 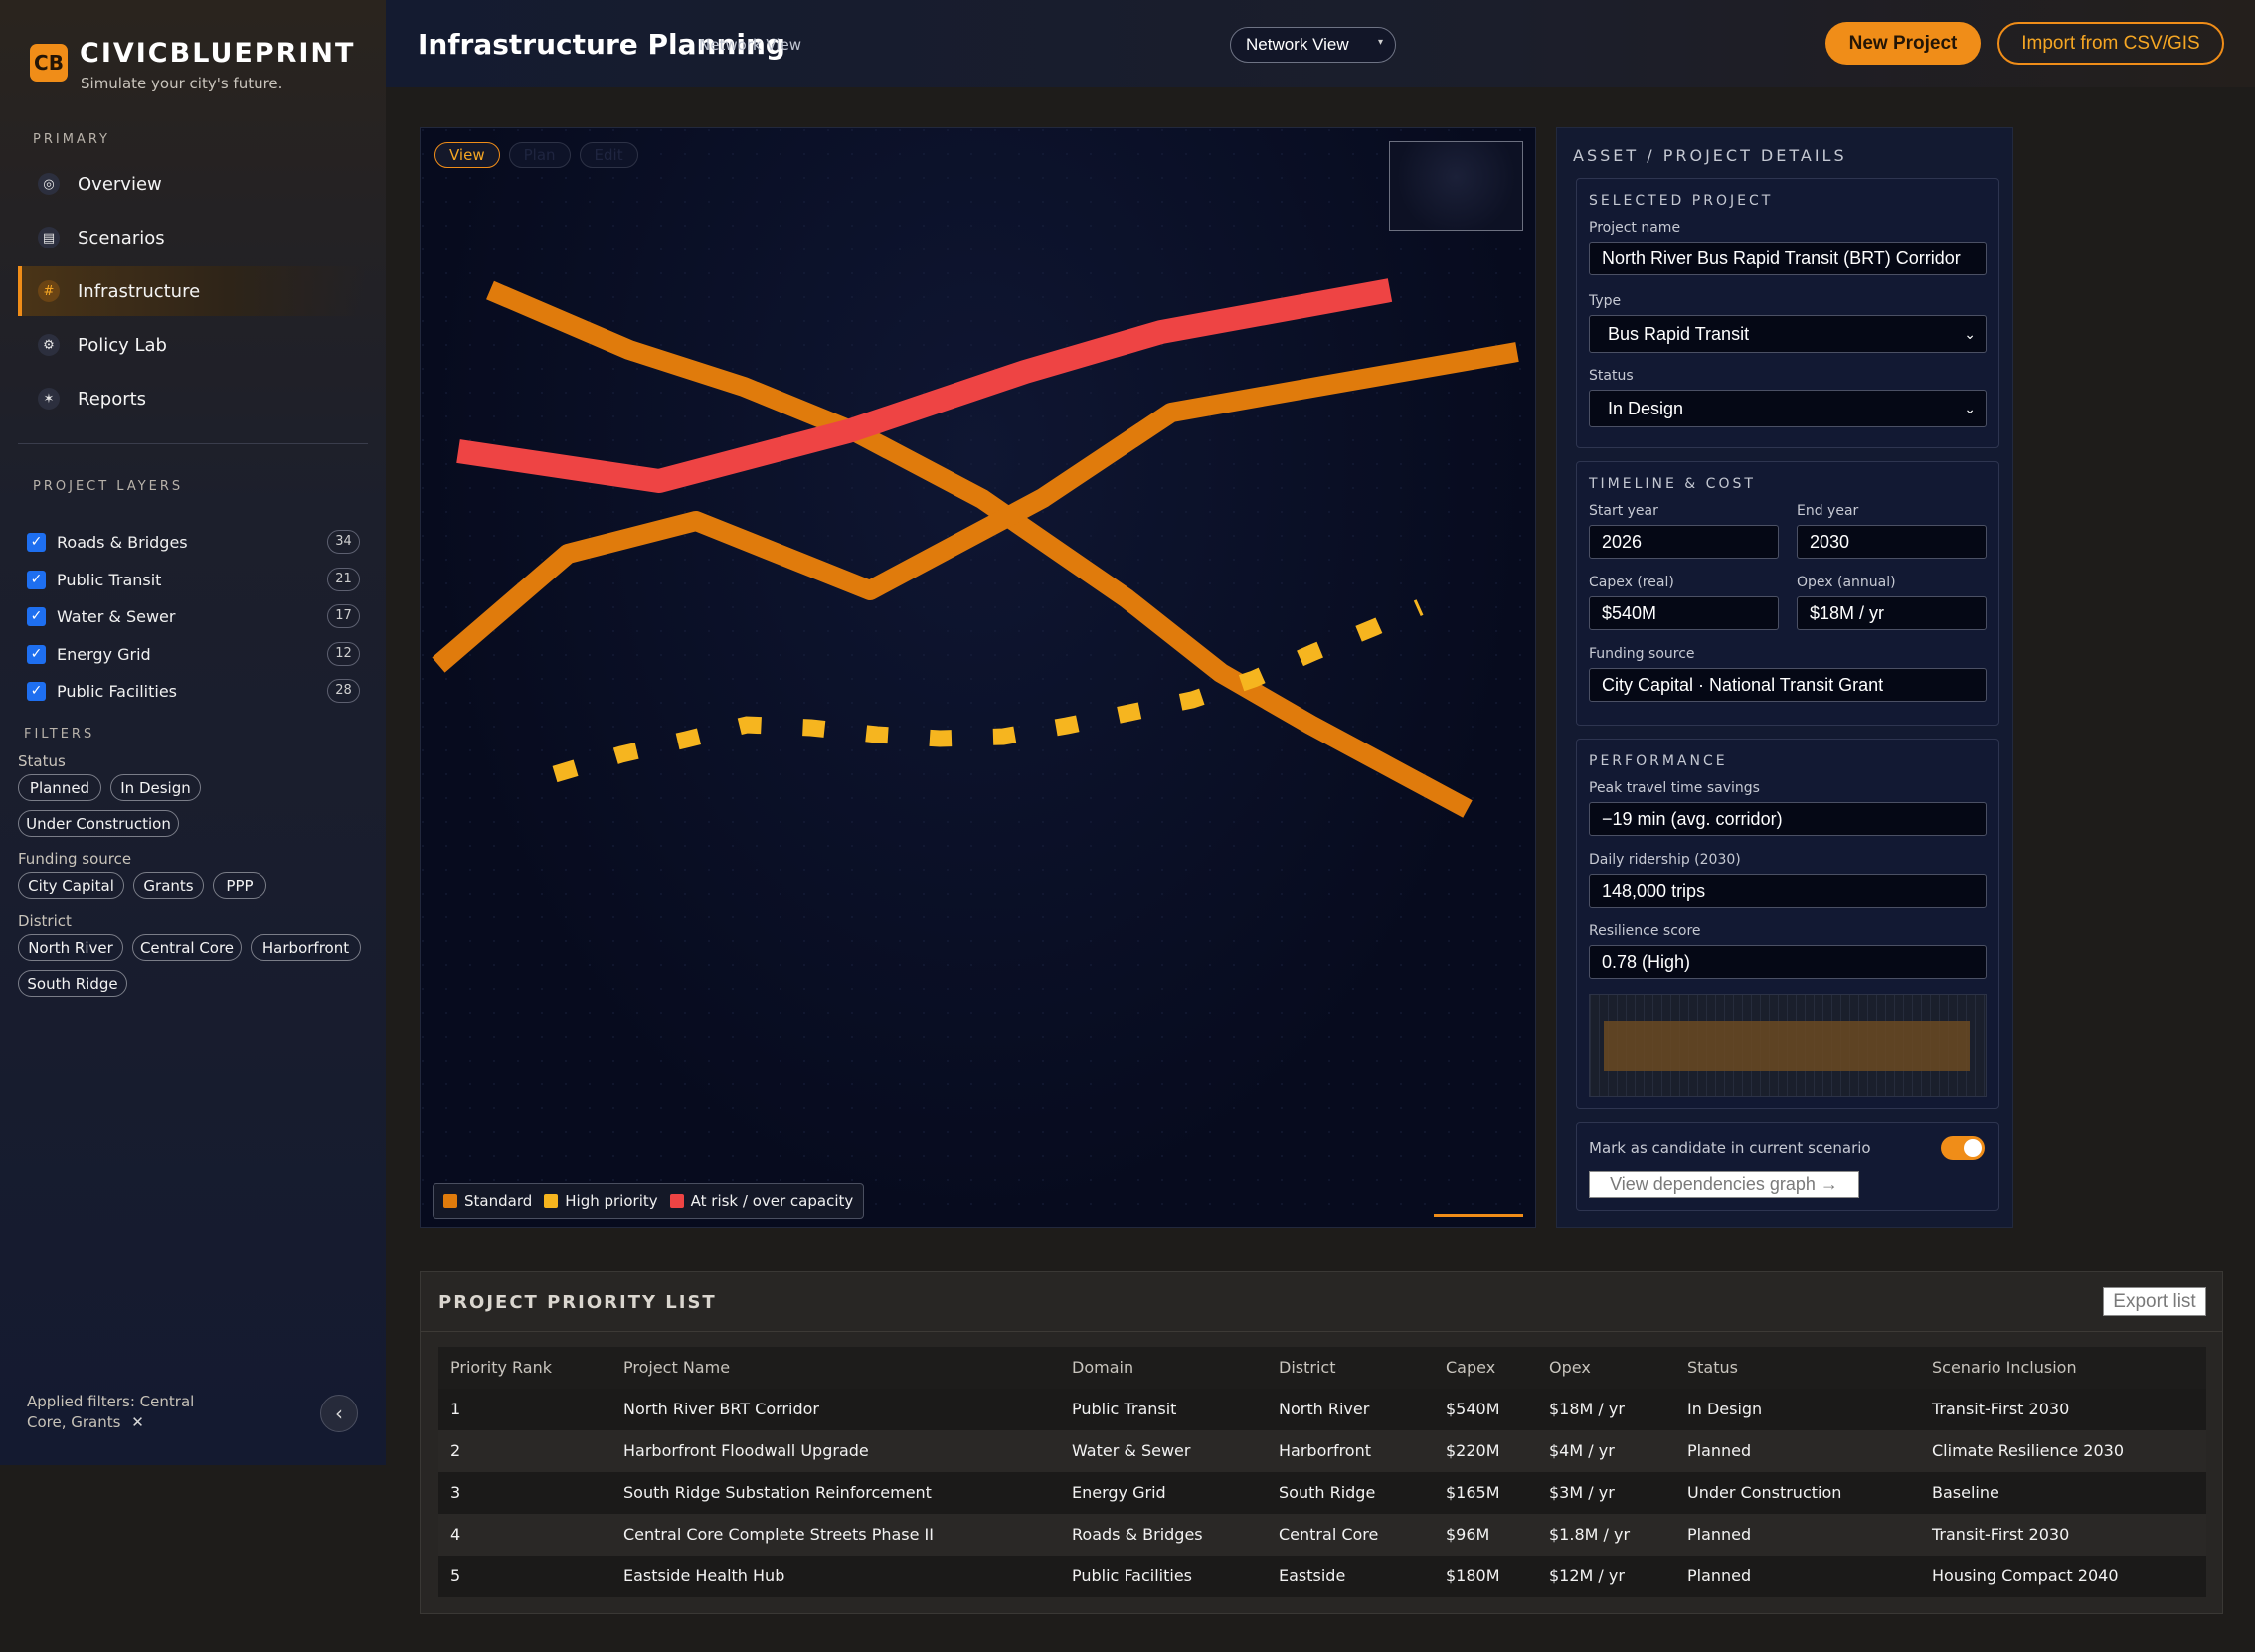 I want to click on opex-input: $18M / yr, so click(x=1892, y=613).